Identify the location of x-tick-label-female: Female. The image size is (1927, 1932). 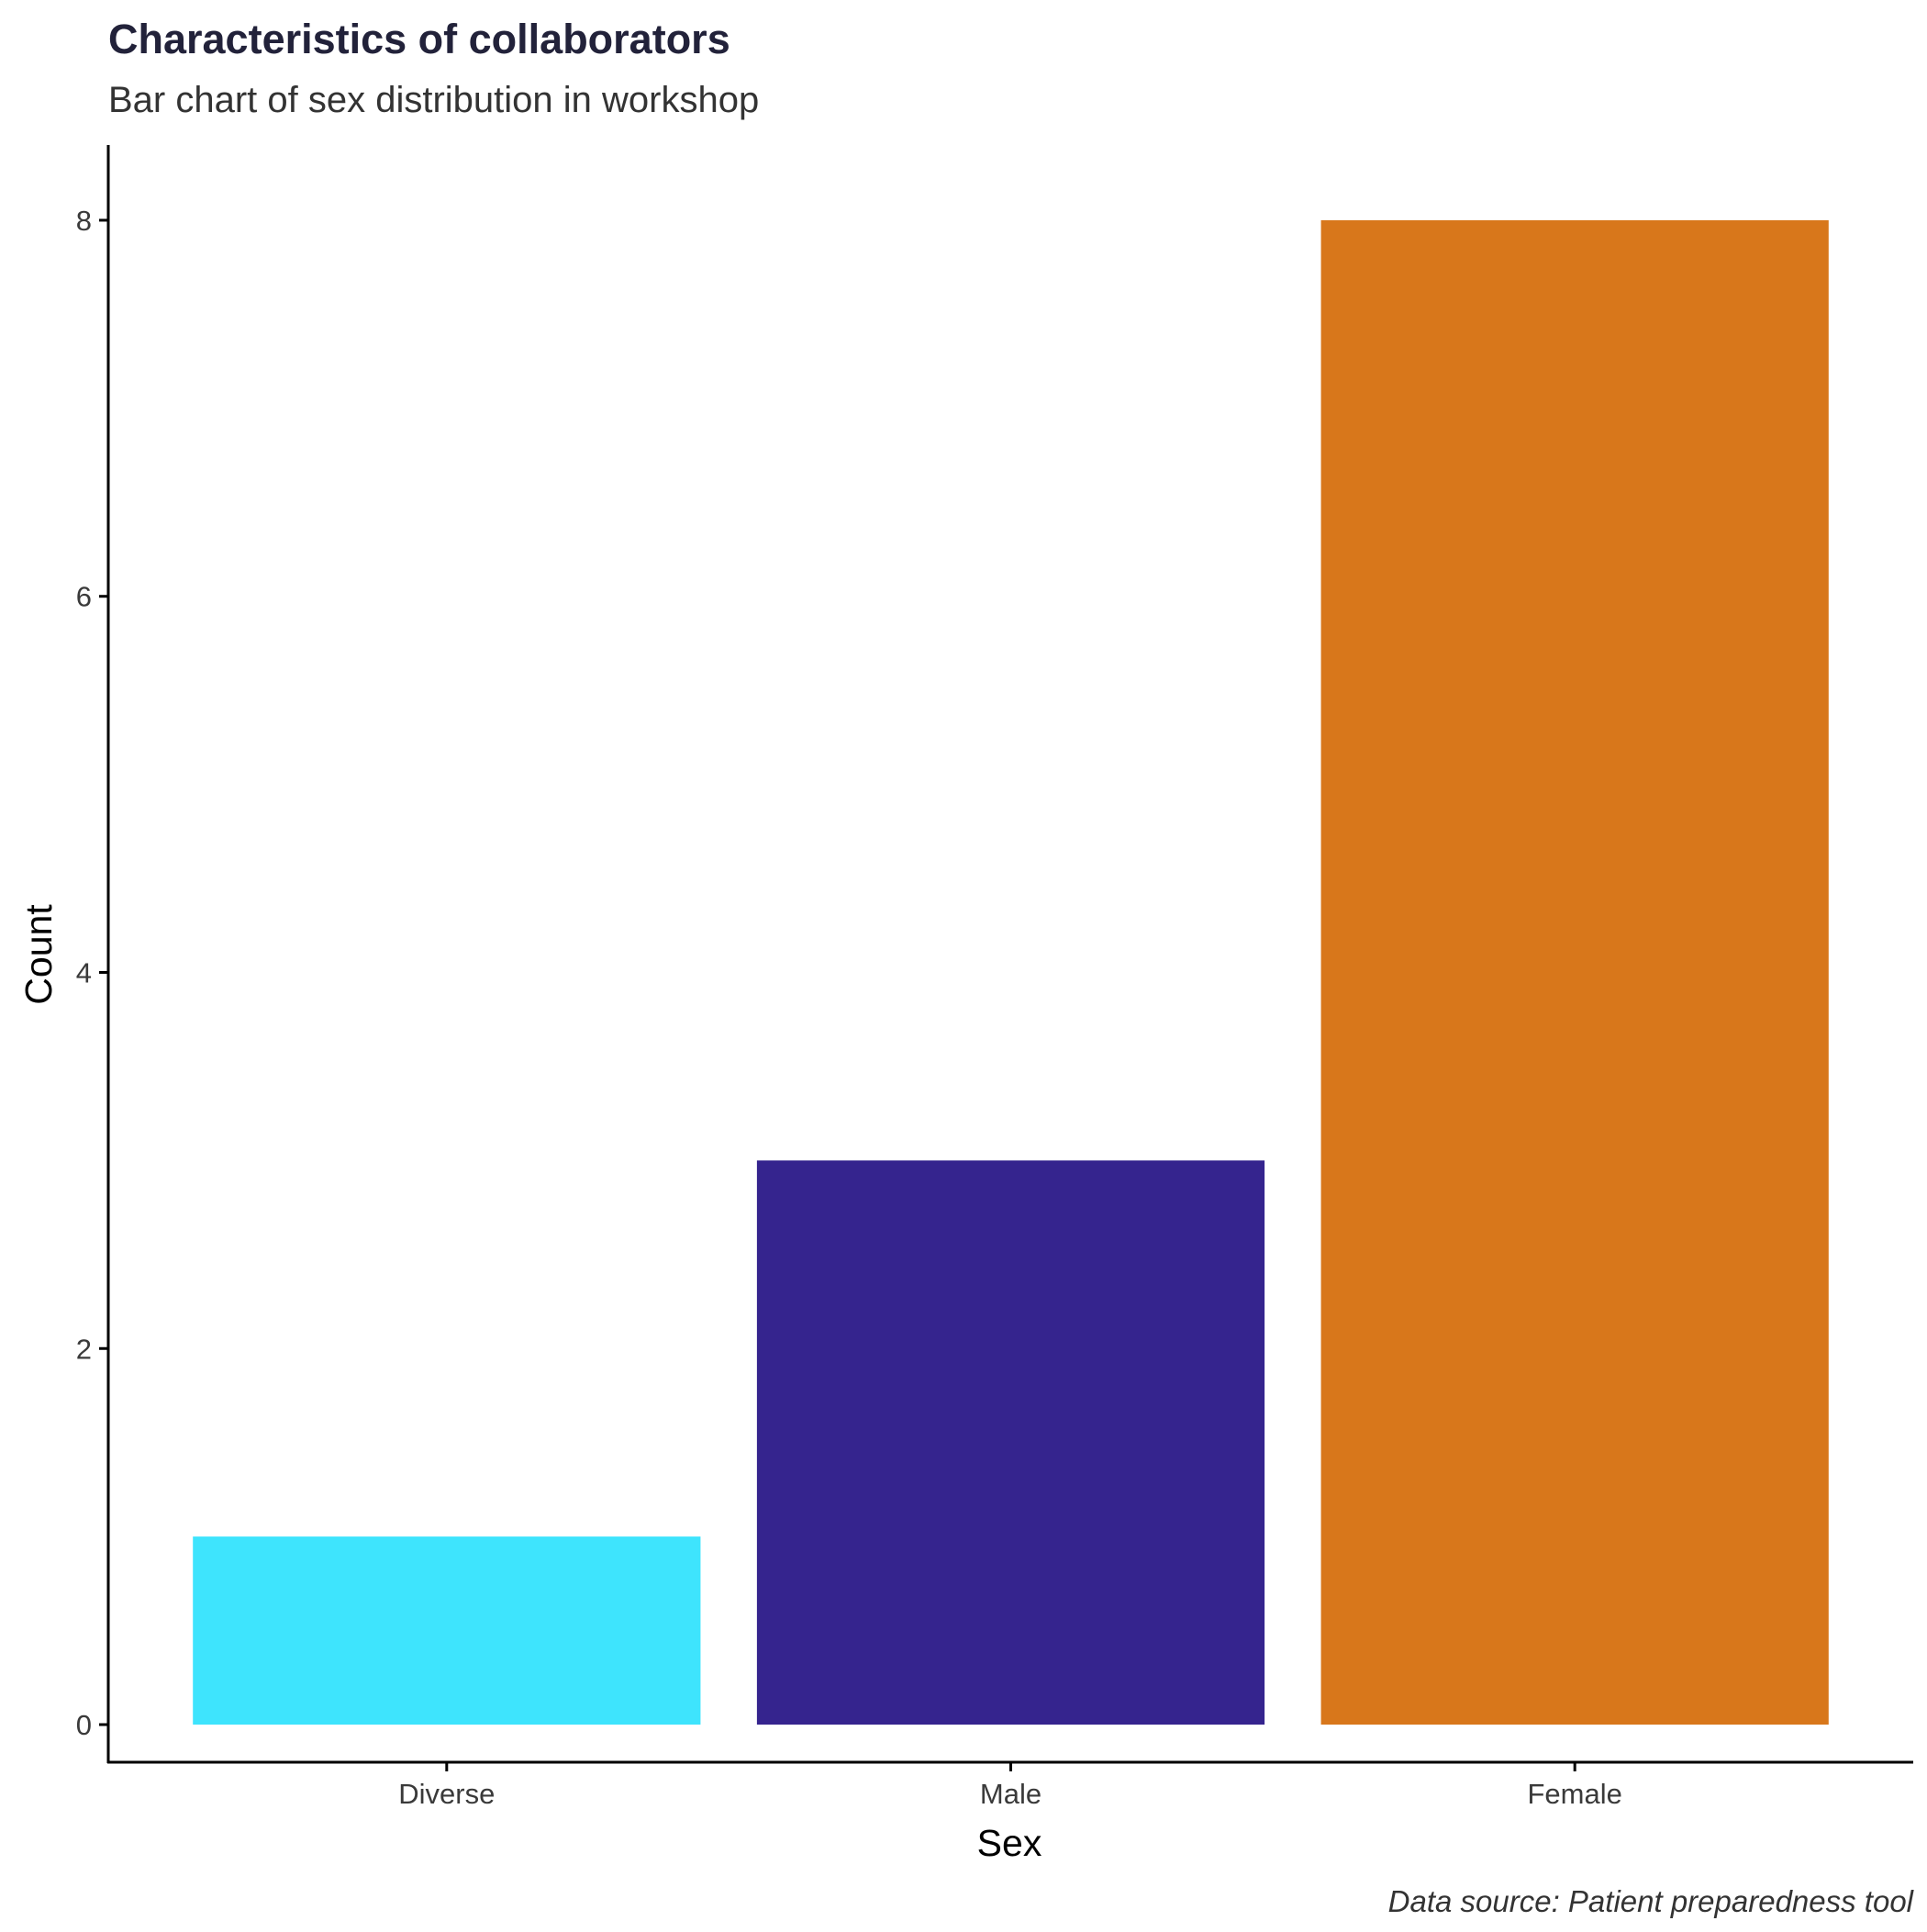
(1575, 1794).